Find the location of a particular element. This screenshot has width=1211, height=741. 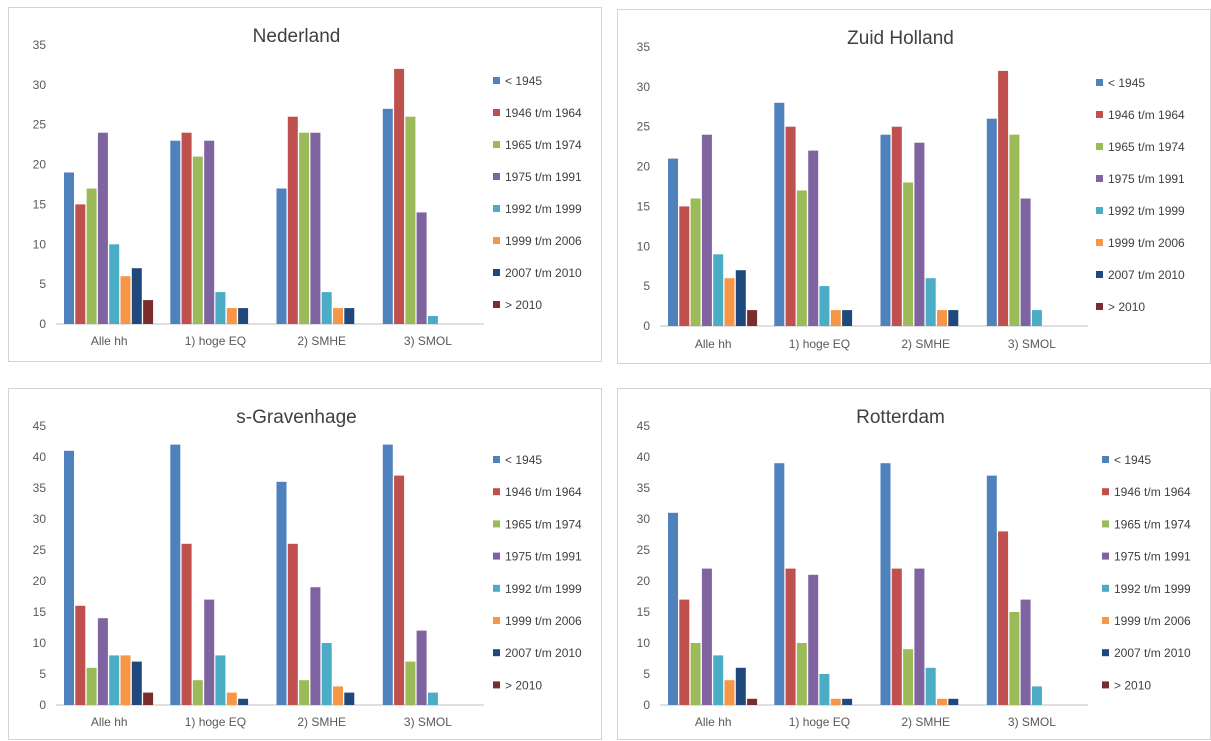

legend-label: 2007 t/m 2010 is located at coordinates (1152, 653).